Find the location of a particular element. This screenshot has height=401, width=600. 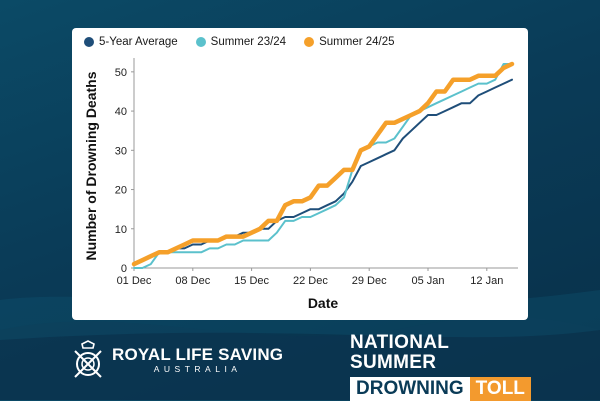

y-tick-label-1: 10 is located at coordinates (121, 230).